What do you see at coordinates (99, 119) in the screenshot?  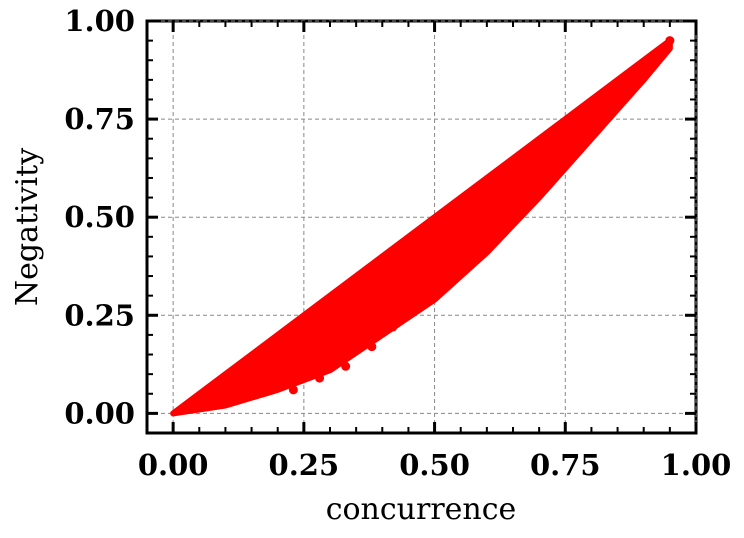 I see `y-tick-label: 0.75` at bounding box center [99, 119].